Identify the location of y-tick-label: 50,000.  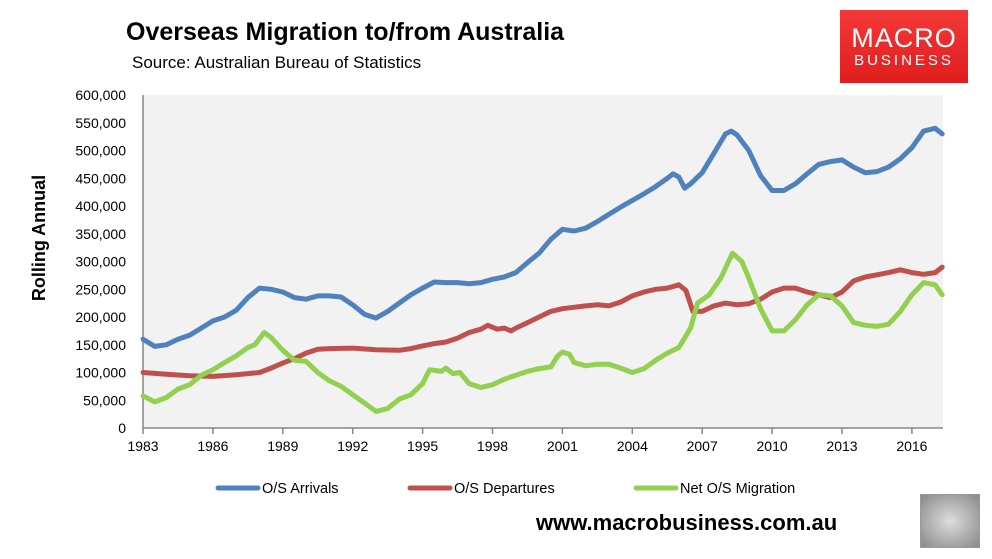
(104, 400).